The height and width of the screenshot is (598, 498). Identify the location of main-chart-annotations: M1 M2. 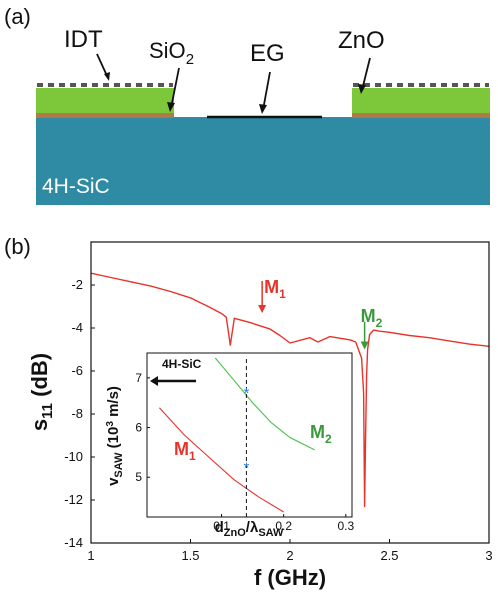
(320, 313).